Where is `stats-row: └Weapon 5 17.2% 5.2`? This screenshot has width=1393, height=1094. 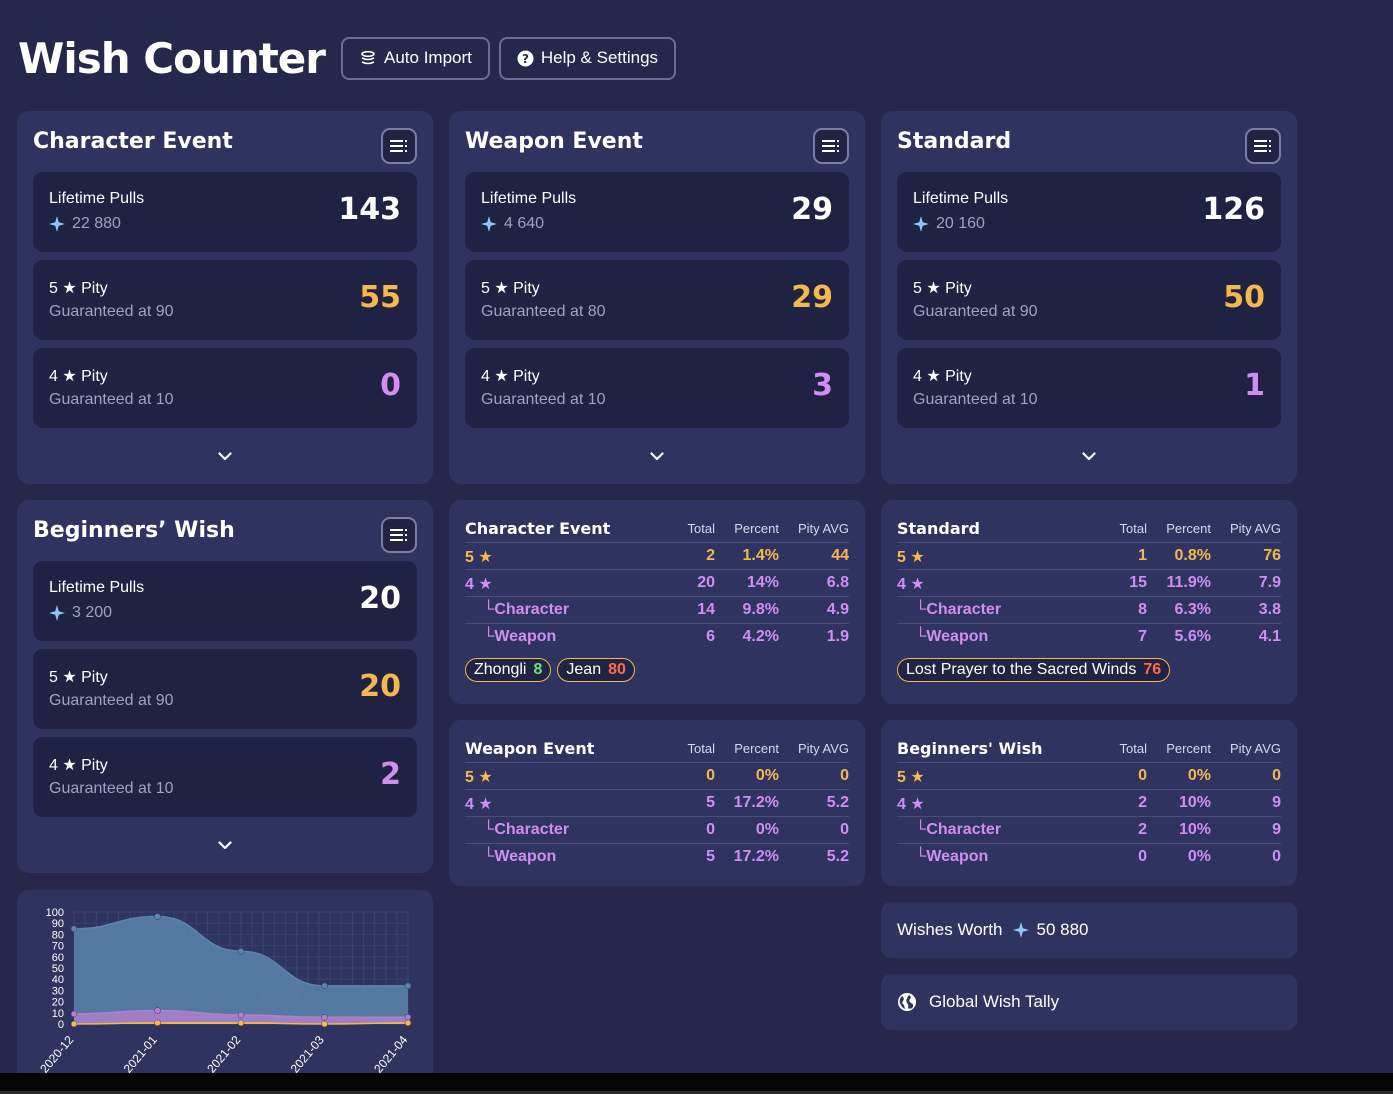 stats-row: └Weapon 5 17.2% 5.2 is located at coordinates (657, 856).